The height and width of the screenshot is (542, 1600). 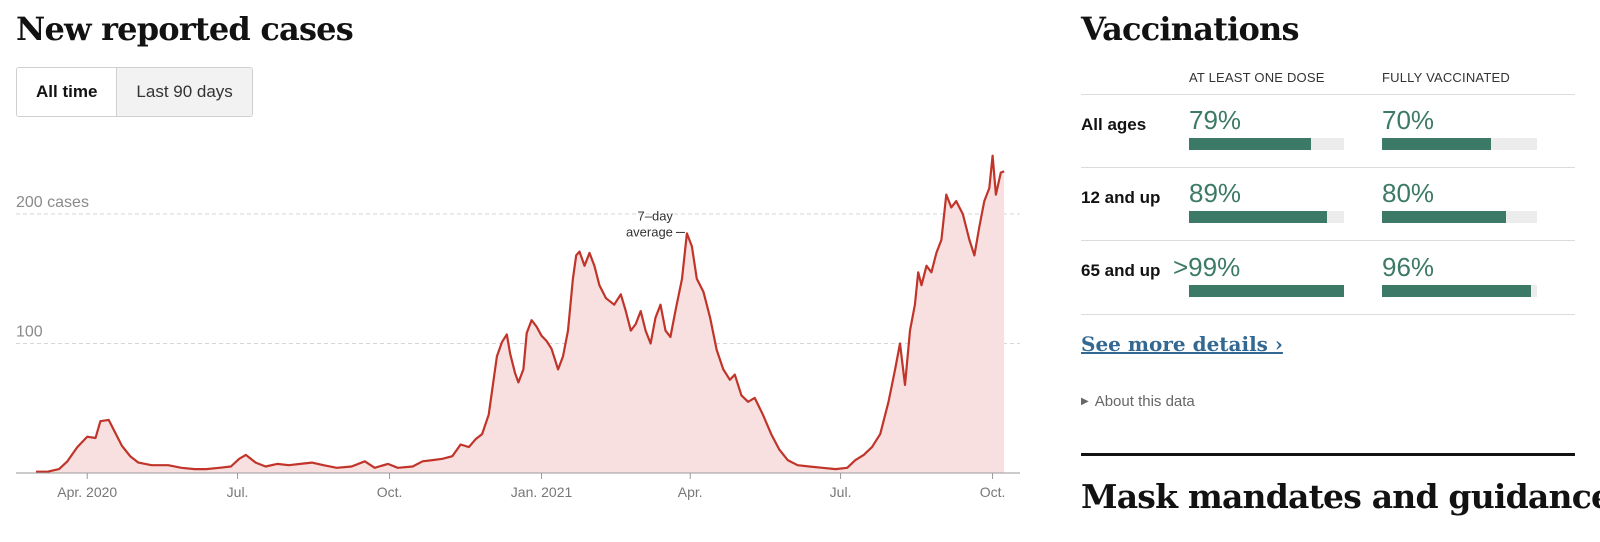 I want to click on mask-mandates-title: Mask mandates and guidance, so click(x=1340, y=496).